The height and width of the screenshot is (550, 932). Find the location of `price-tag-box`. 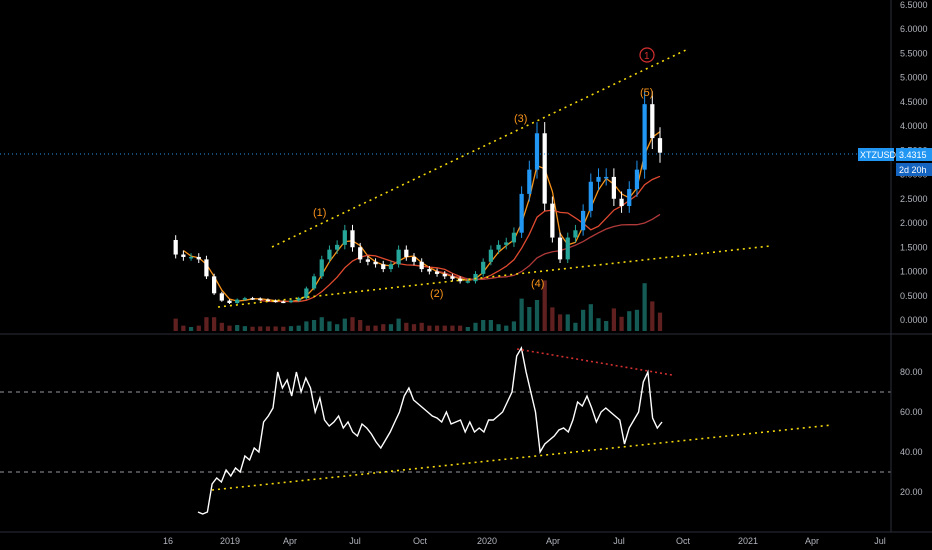

price-tag-box is located at coordinates (914, 154).